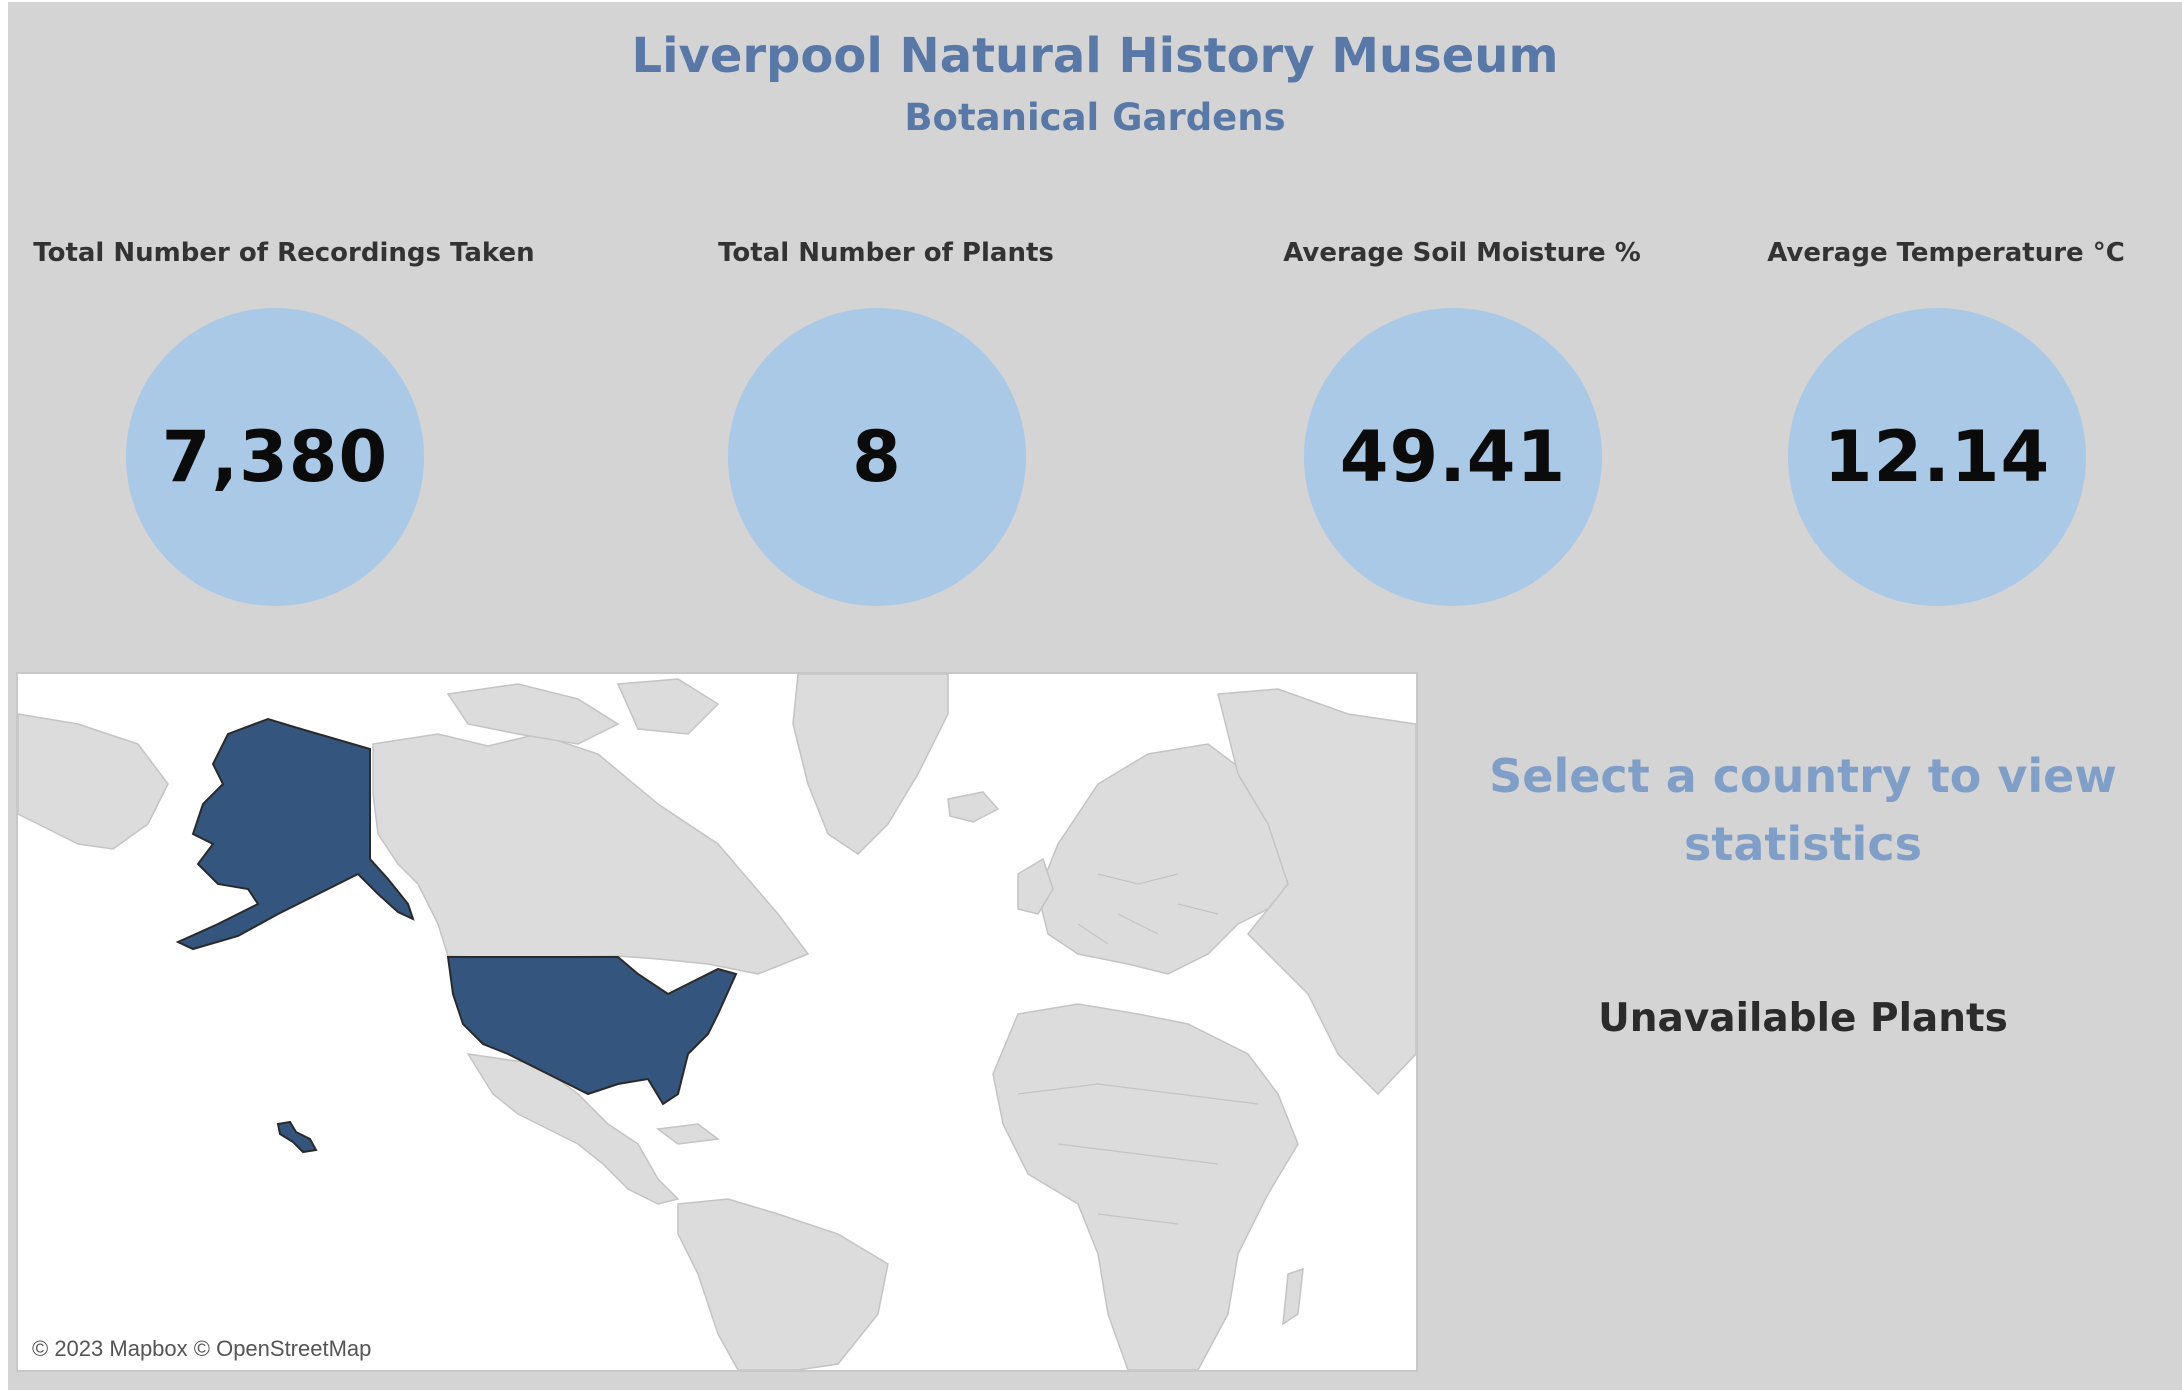  Describe the element at coordinates (1293, 1296) in the screenshot. I see `land-madagascar` at that location.